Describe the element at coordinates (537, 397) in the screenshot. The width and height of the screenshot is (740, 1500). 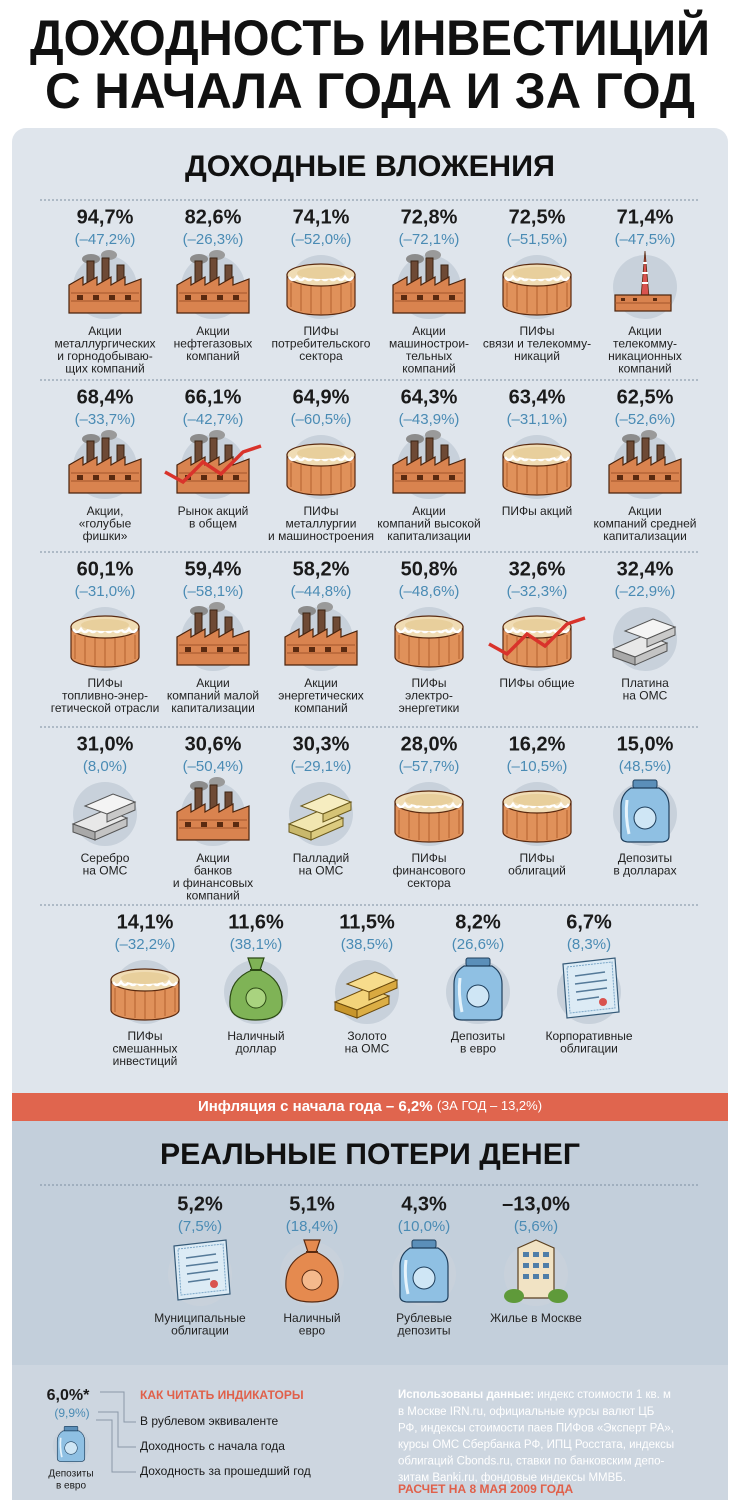
I see `ytd-value: 63,4%` at that location.